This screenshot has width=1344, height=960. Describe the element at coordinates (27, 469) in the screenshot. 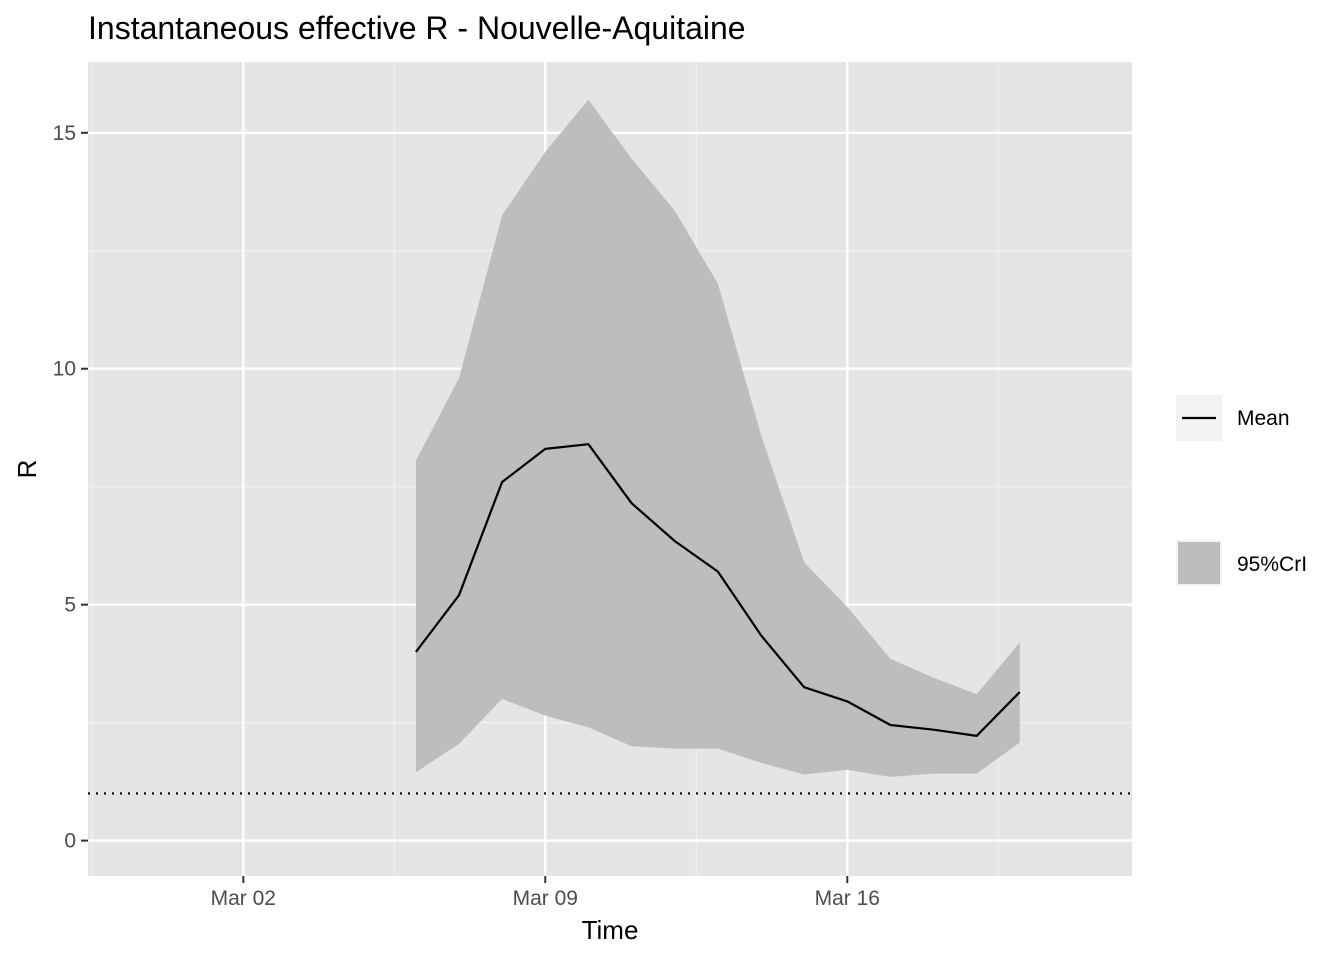

I see `y-axis-title: R` at that location.